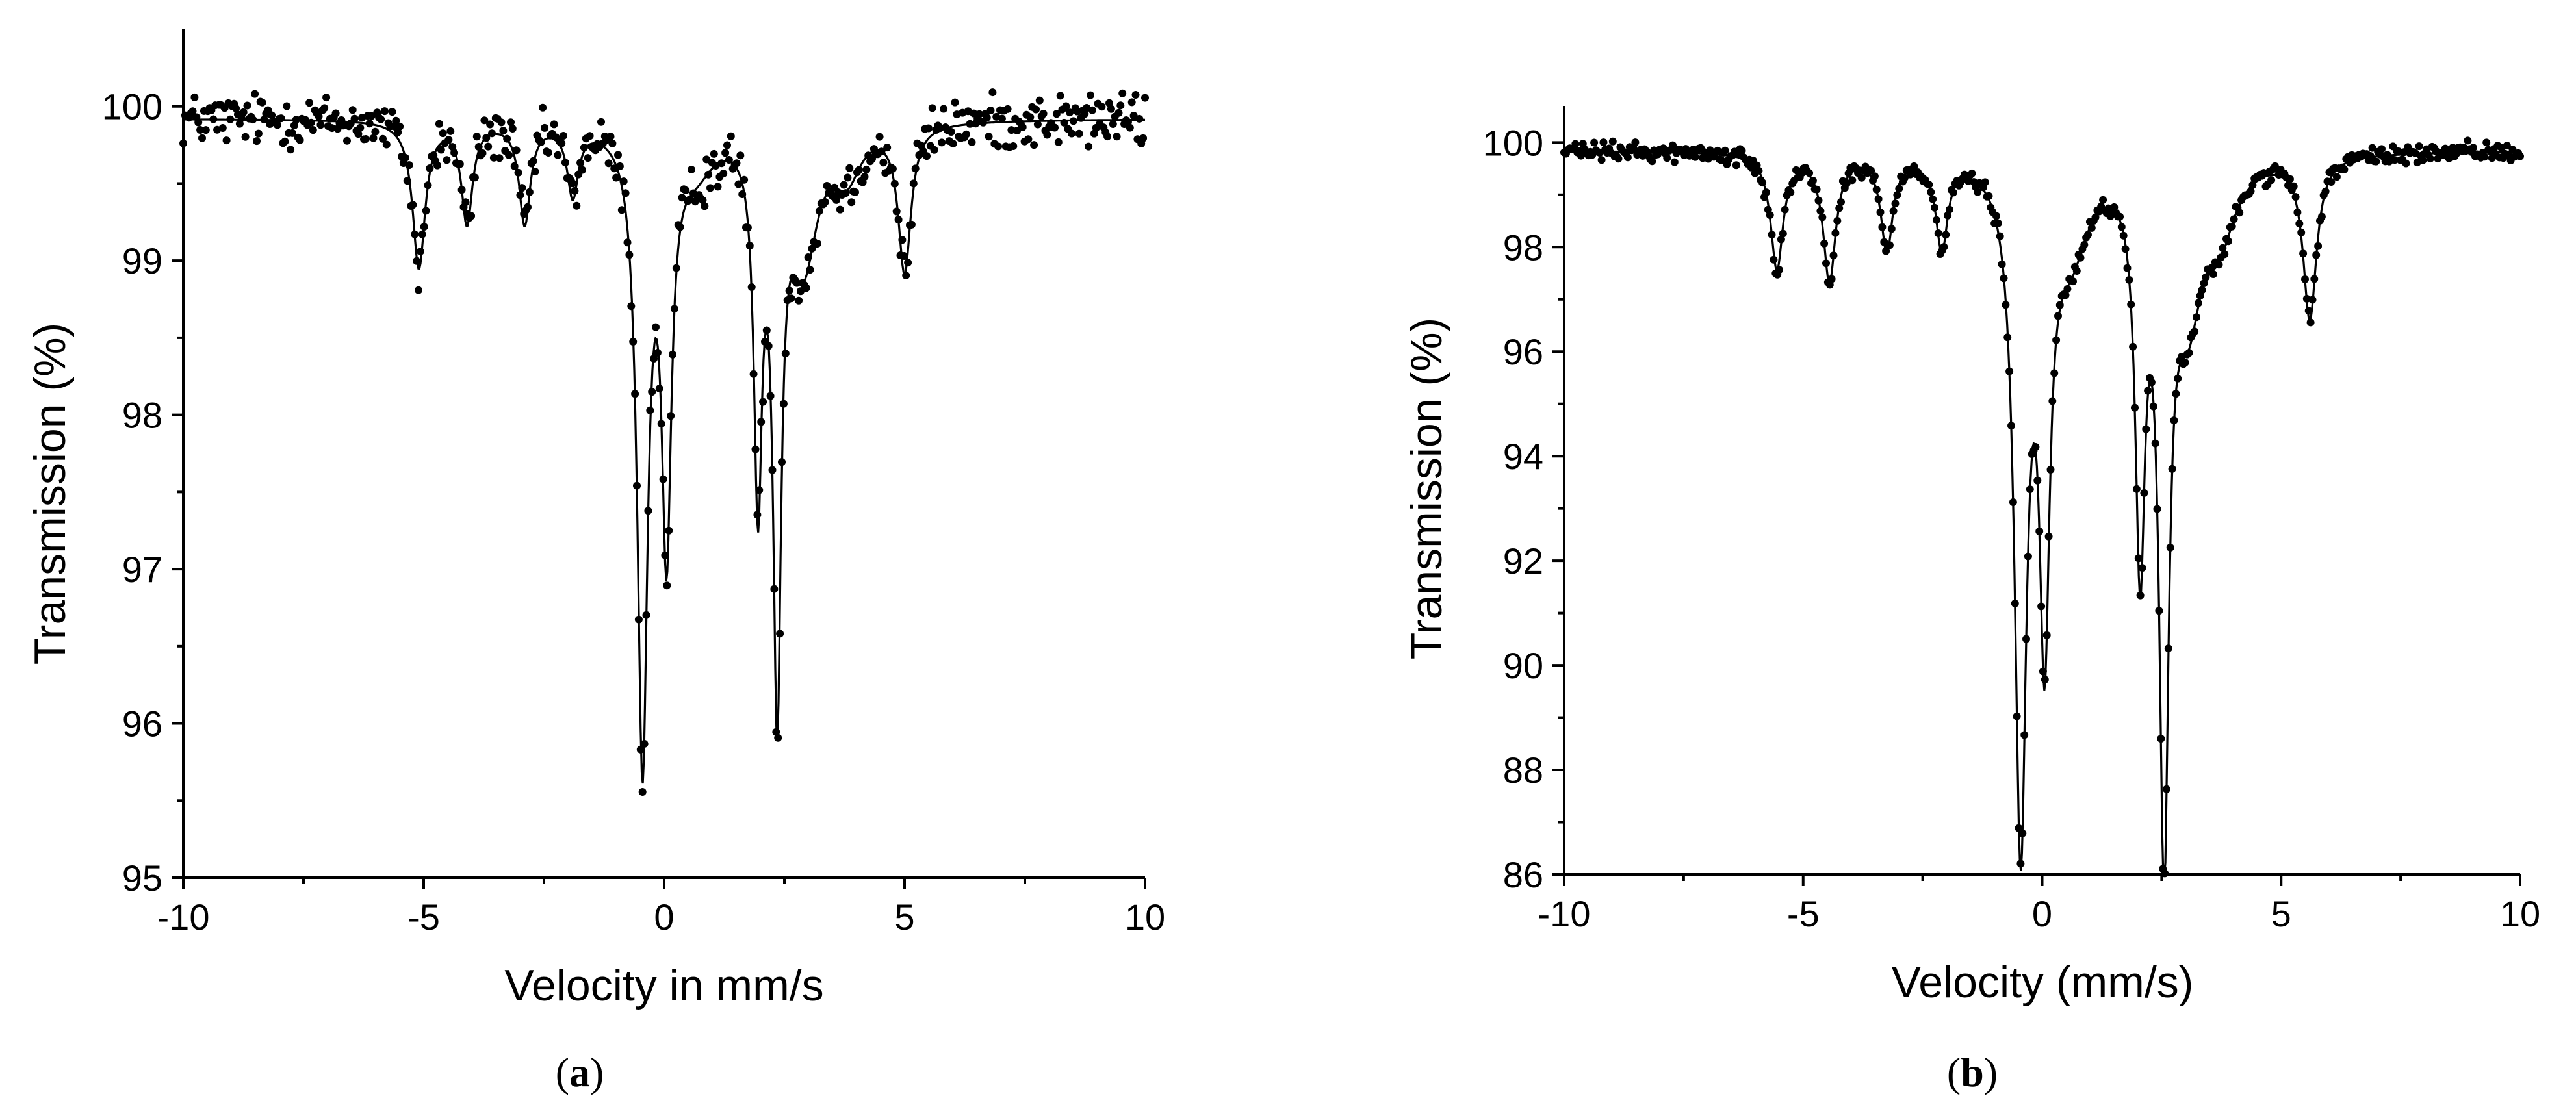  I want to click on panel-b-y-tick-label: 92, so click(1523, 561).